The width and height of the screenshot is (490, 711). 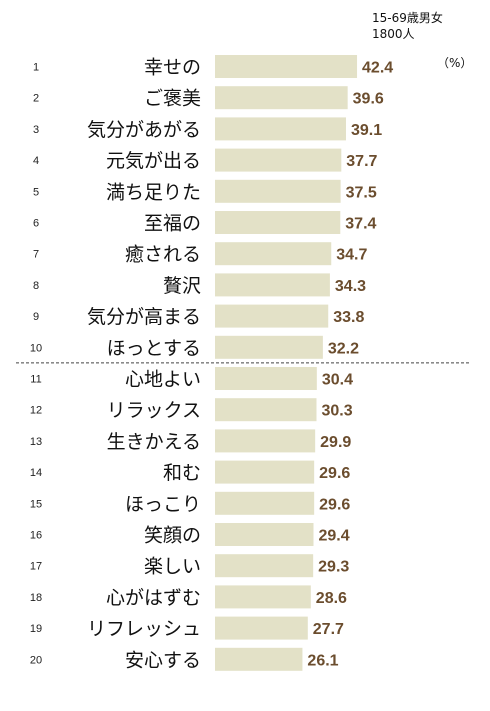 I want to click on rank-label: 3, so click(x=36, y=130).